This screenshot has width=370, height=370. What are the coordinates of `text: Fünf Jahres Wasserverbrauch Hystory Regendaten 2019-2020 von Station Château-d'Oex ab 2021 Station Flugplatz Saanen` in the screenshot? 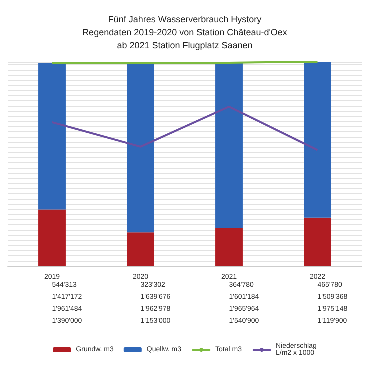 It's located at (185, 32).